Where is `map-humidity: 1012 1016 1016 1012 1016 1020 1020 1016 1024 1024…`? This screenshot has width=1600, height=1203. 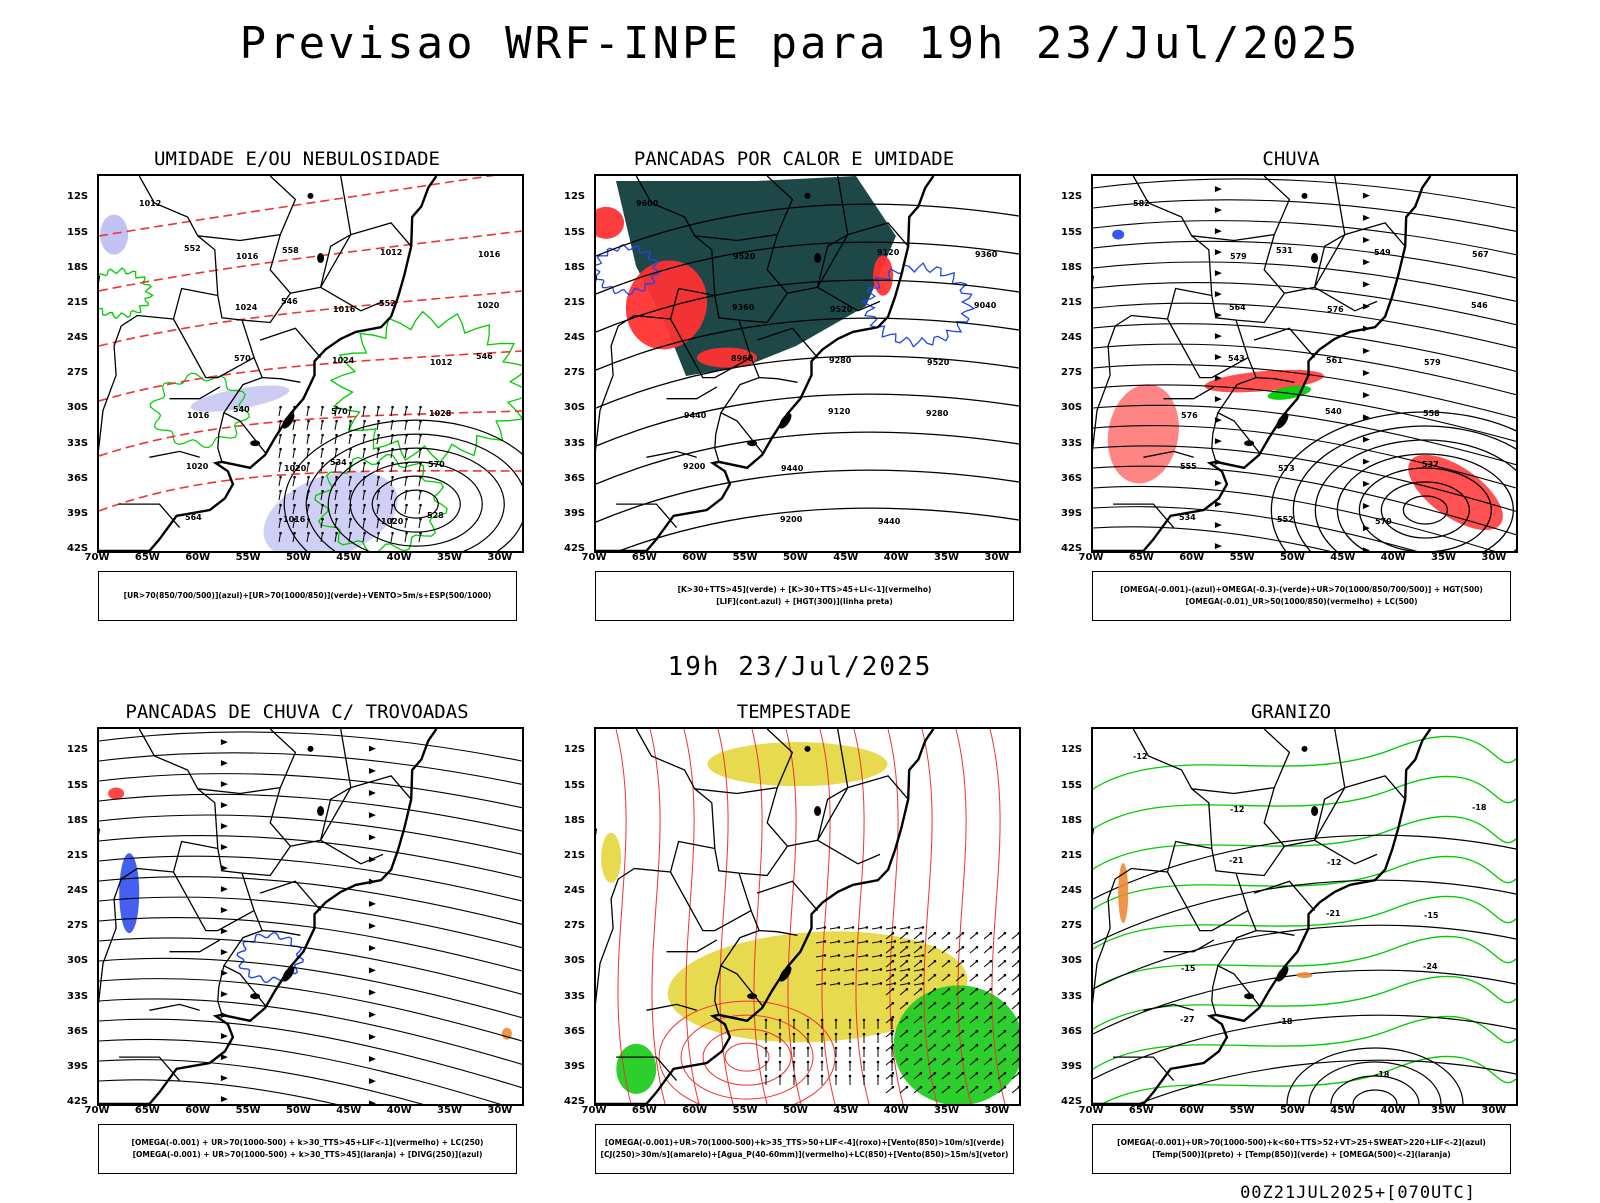
map-humidity: 1012 1016 1016 1012 1016 1020 1020 1016 1024 1024… is located at coordinates (310, 363).